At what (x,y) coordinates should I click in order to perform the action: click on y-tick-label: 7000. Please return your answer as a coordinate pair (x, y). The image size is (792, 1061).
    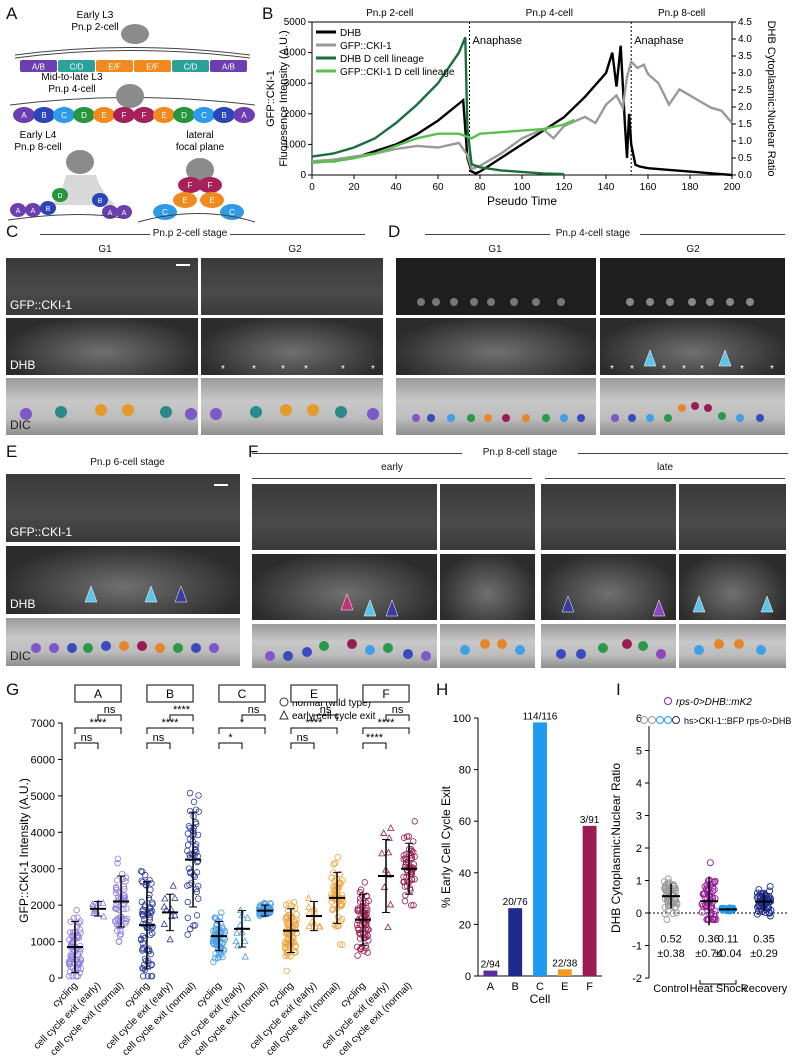
    Looking at the image, I should click on (43, 724).